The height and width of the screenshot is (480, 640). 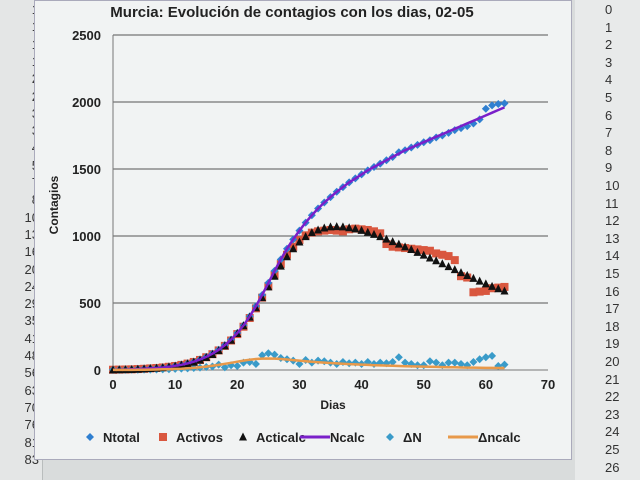 I want to click on legend-label: Acticalc, so click(x=281, y=437).